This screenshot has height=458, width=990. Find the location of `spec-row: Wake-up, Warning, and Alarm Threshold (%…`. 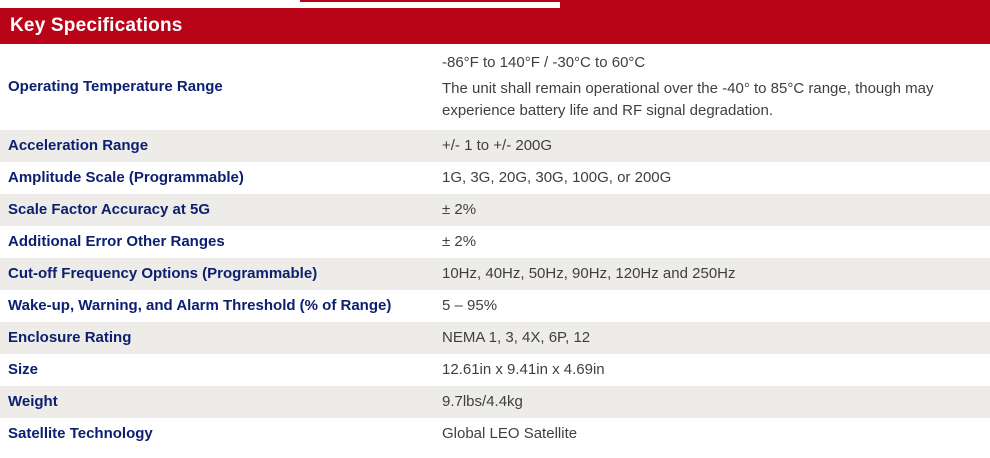

spec-row: Wake-up, Warning, and Alarm Threshold (%… is located at coordinates (495, 306).